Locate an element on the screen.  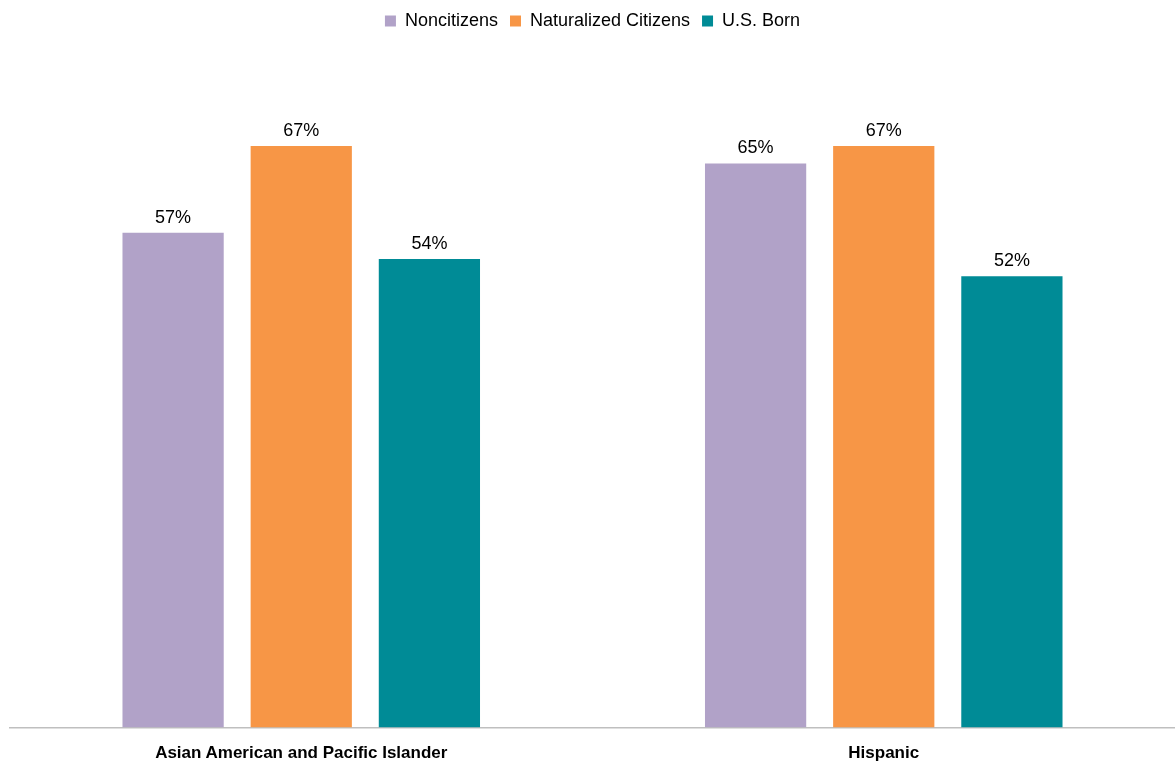
data-label: 57% is located at coordinates (173, 216).